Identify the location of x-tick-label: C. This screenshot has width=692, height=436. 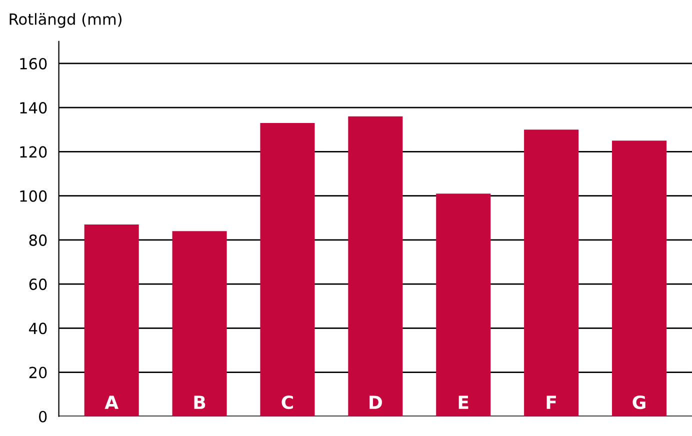
(287, 402).